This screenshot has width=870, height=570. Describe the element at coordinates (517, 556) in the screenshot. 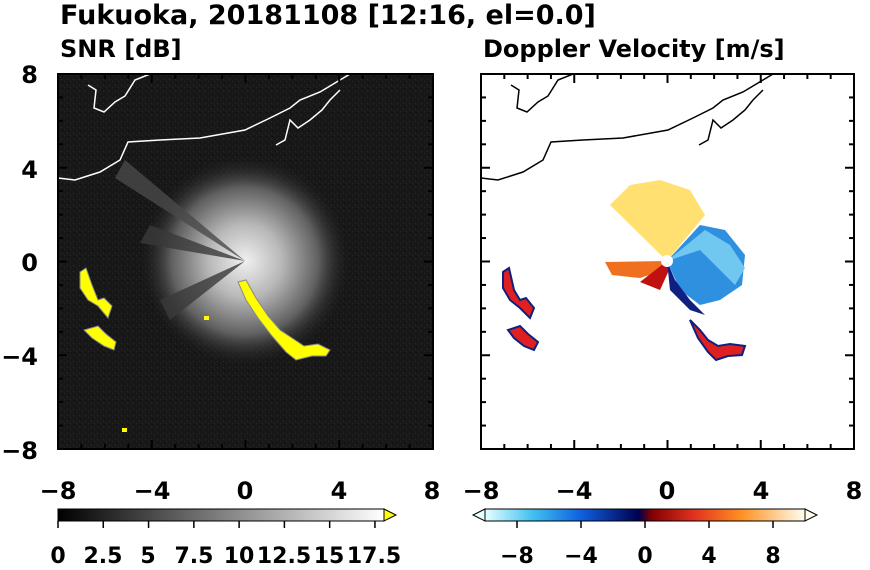

I see `doppler-colorbar-label: −8` at that location.